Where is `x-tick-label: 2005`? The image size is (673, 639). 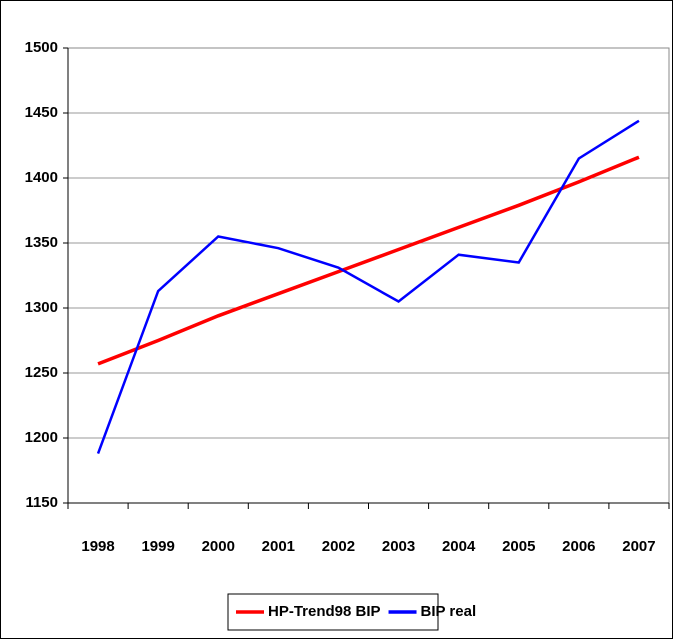 x-tick-label: 2005 is located at coordinates (518, 546).